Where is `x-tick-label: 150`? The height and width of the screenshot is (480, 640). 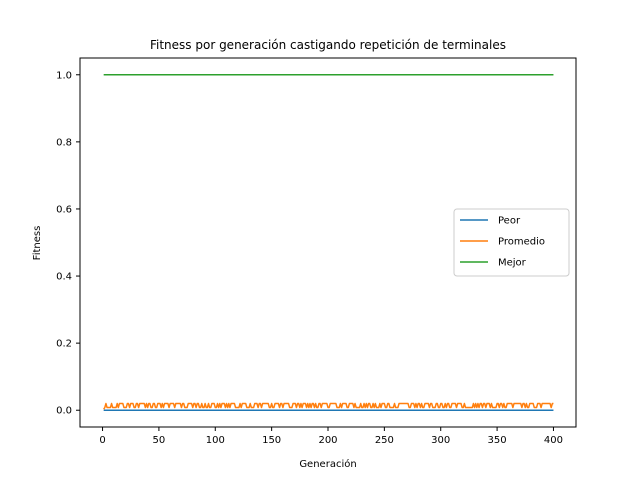
x-tick-label: 150 is located at coordinates (271, 440).